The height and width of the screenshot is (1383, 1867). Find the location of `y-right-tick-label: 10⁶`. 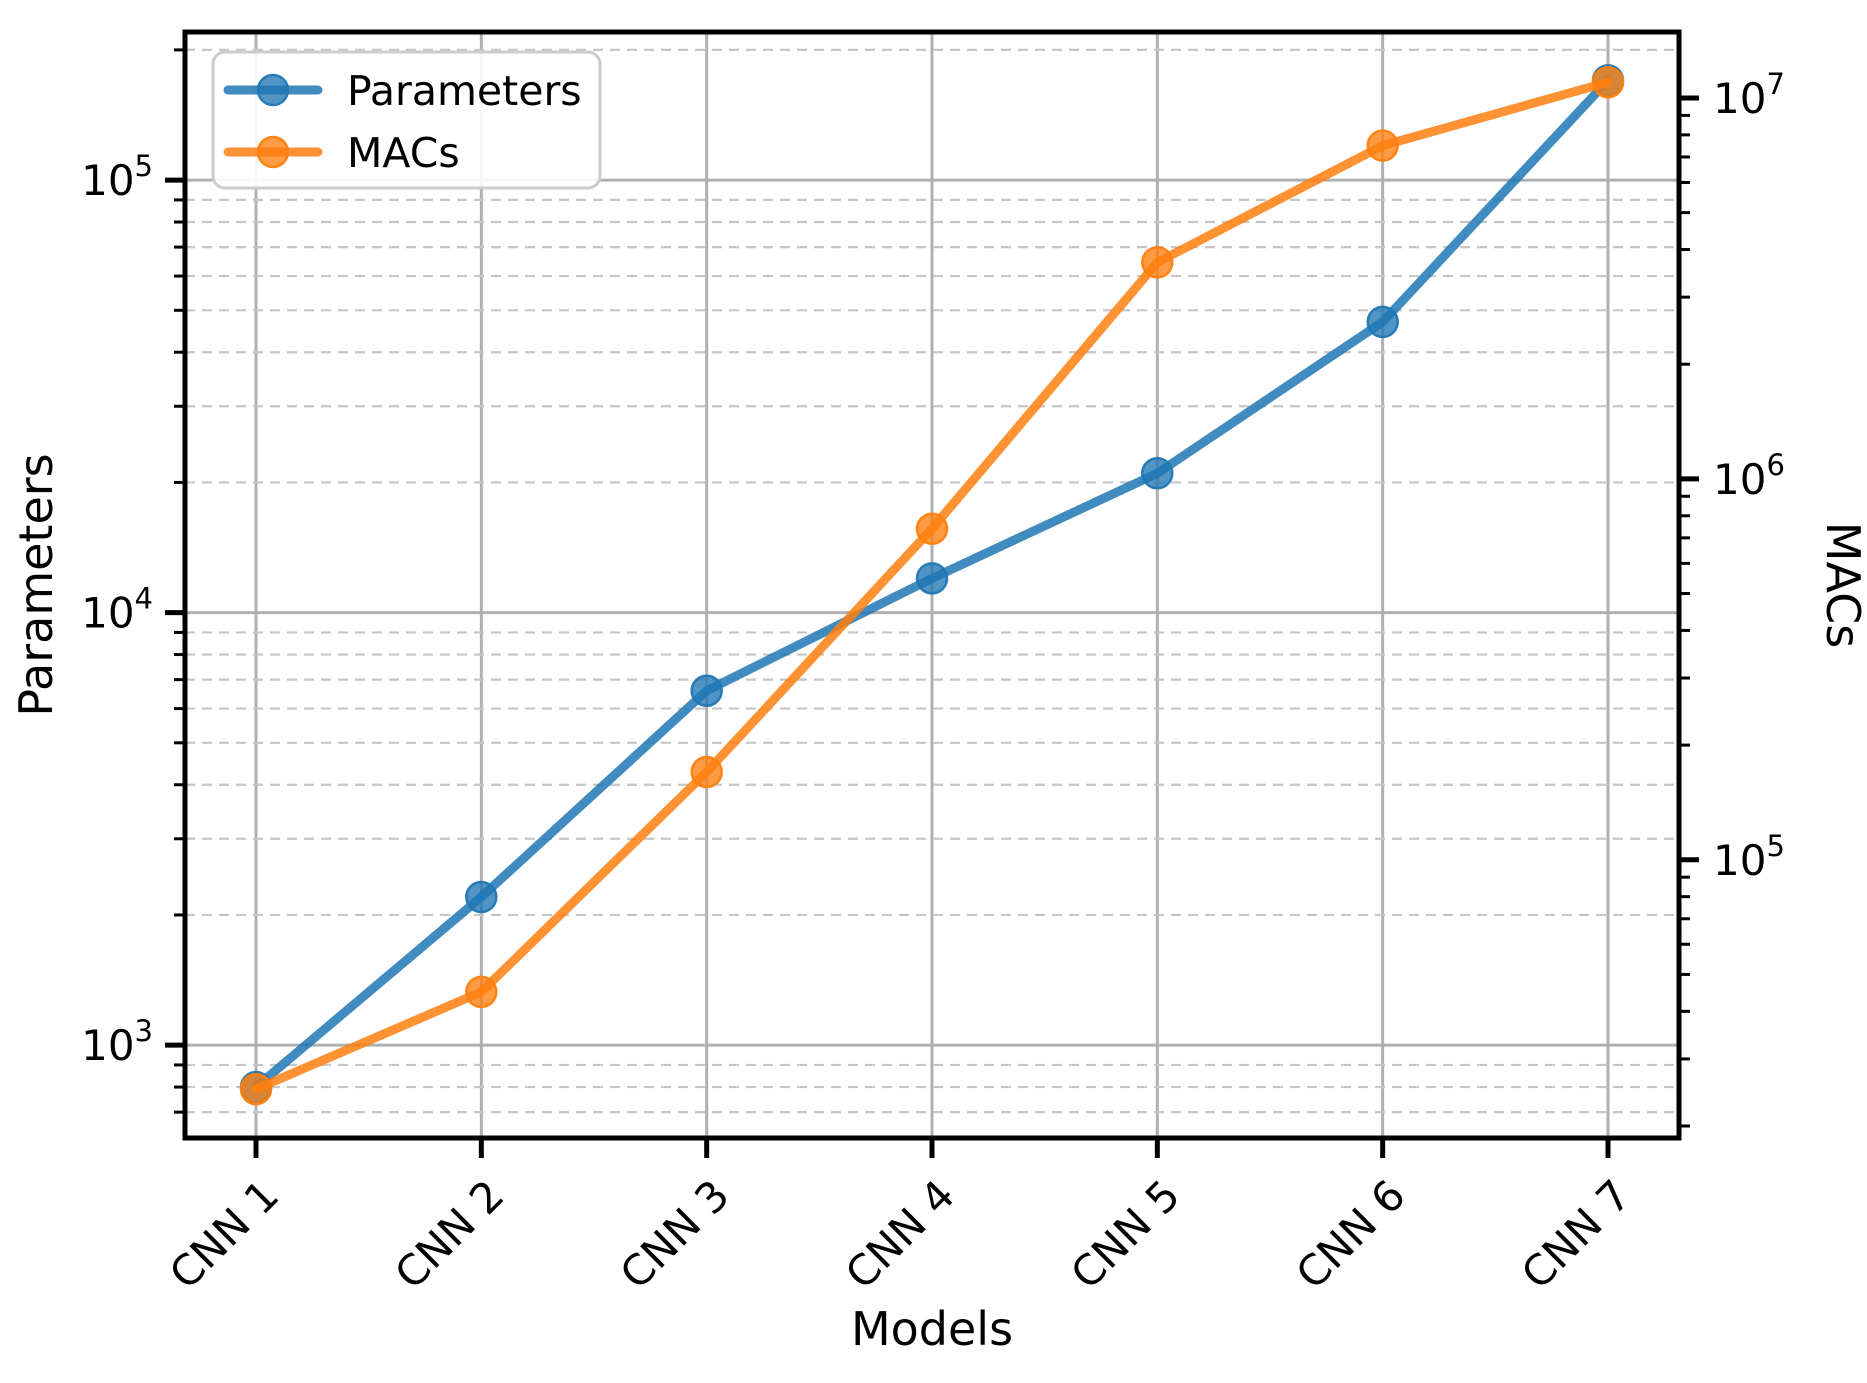

y-right-tick-label: 10⁶ is located at coordinates (1749, 476).